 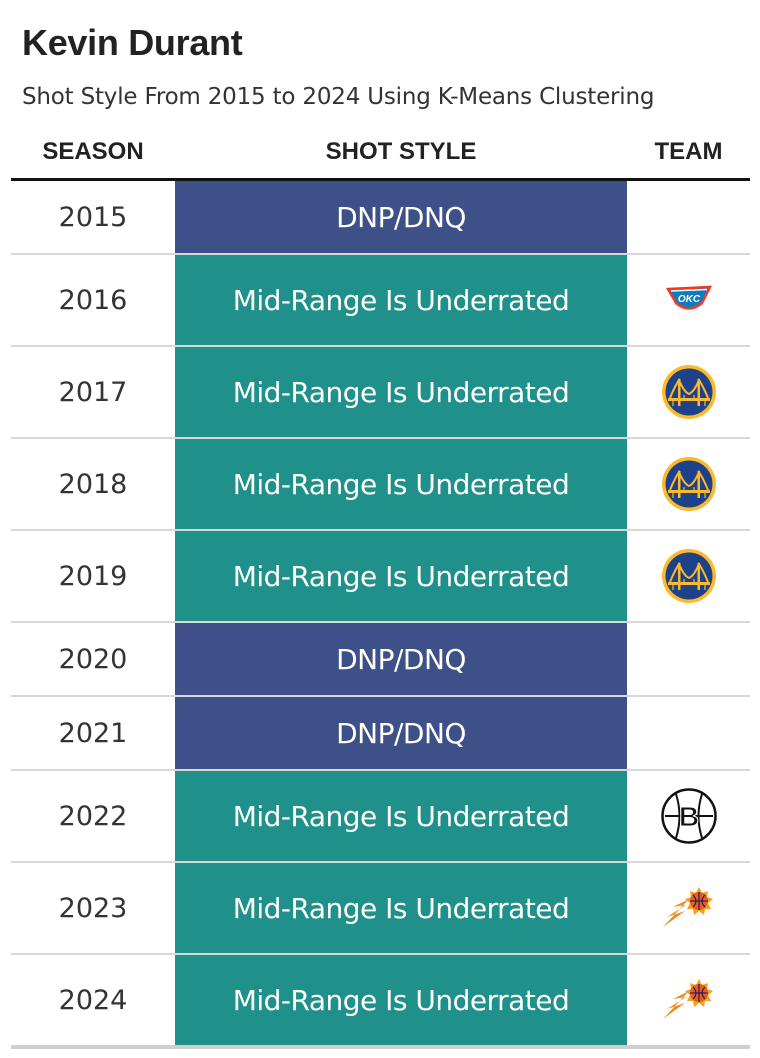 What do you see at coordinates (93, 576) in the screenshot?
I see `season-cell: 2019` at bounding box center [93, 576].